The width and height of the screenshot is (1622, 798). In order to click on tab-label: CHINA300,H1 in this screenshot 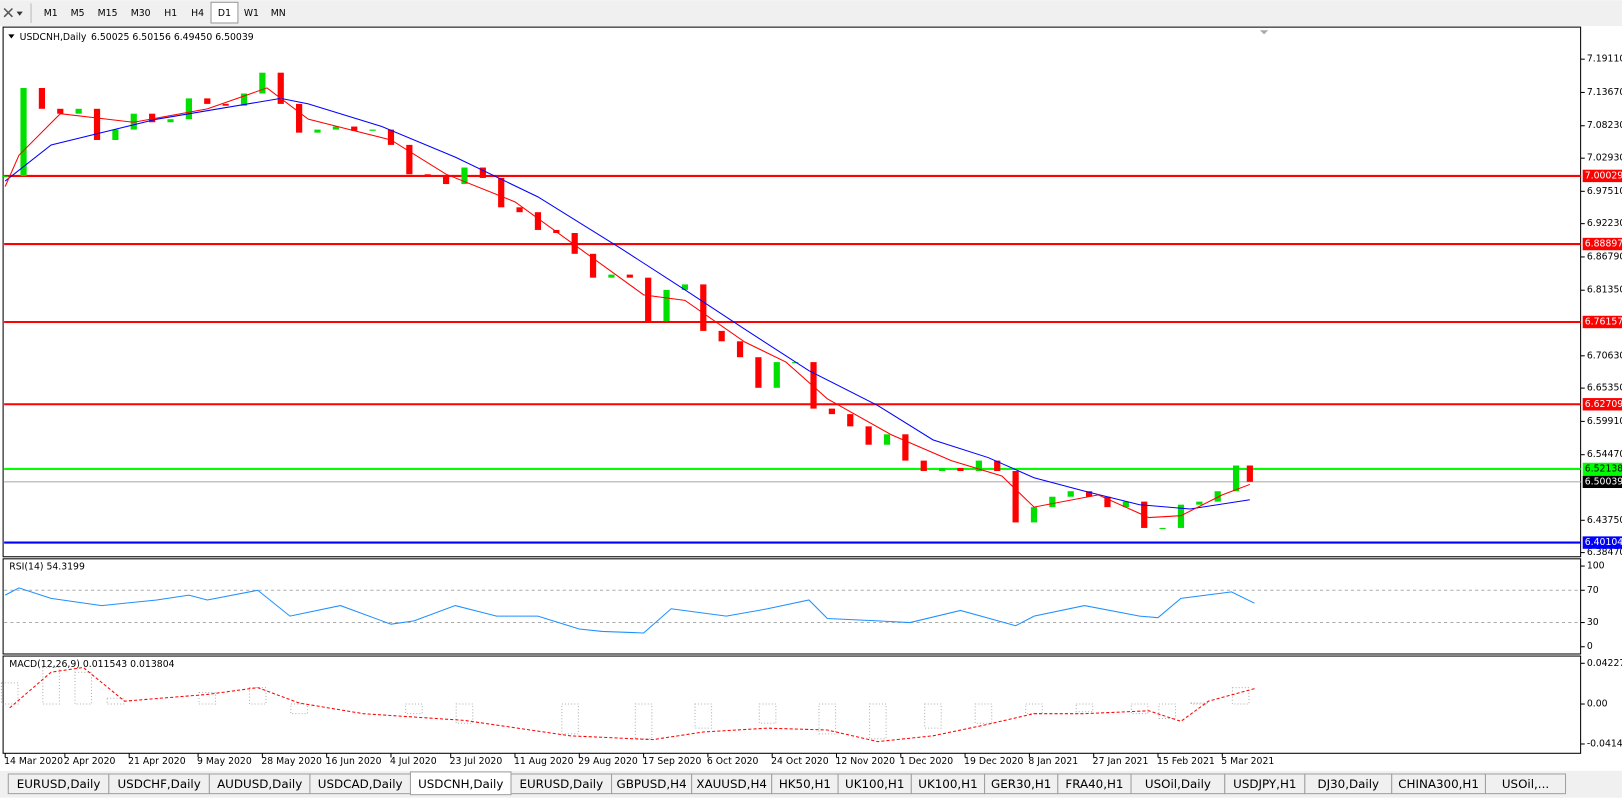, I will do `click(1438, 784)`.